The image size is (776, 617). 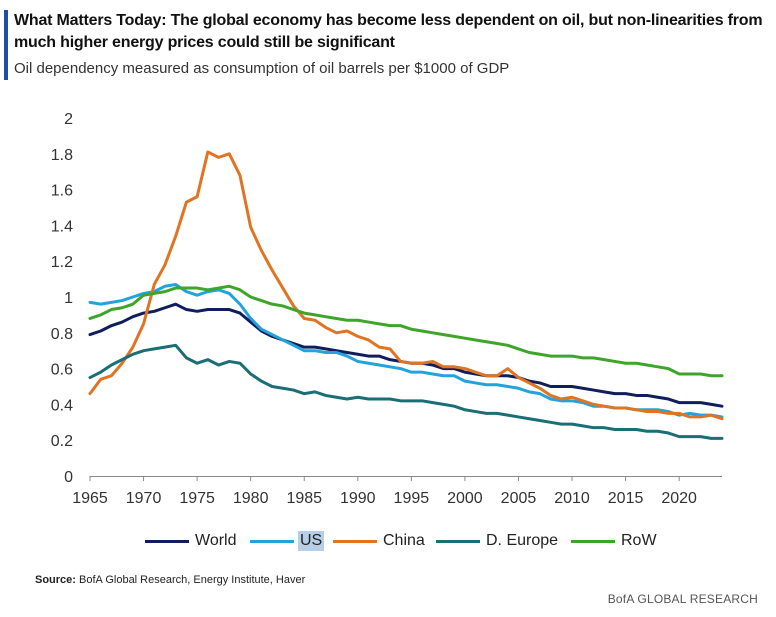 What do you see at coordinates (68, 298) in the screenshot?
I see `y-tick-label: 1` at bounding box center [68, 298].